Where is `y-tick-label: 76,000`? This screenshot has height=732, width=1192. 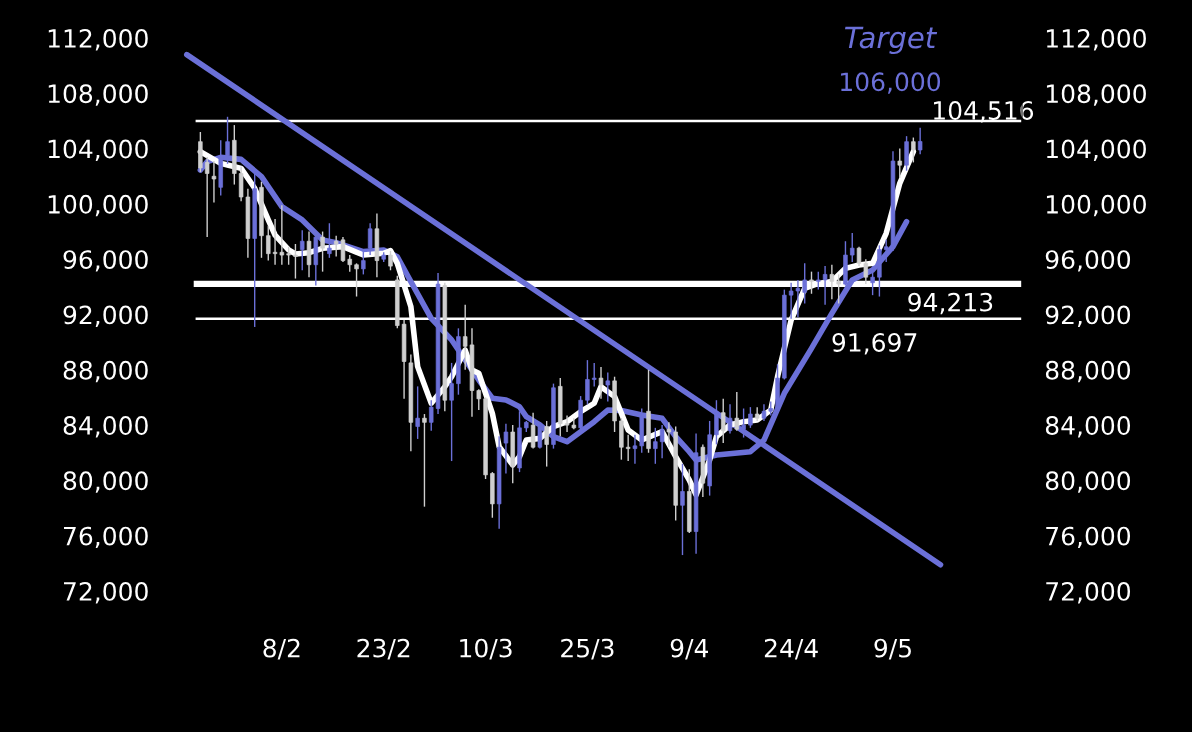
y-tick-label: 76,000 is located at coordinates (106, 537).